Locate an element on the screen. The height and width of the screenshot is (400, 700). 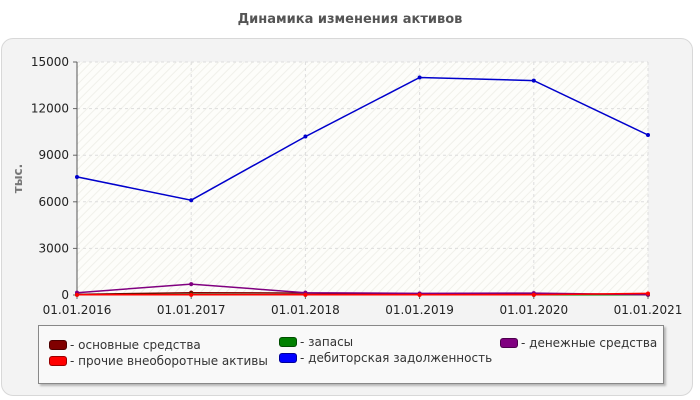
legend-label: - денежные средства is located at coordinates (589, 343).